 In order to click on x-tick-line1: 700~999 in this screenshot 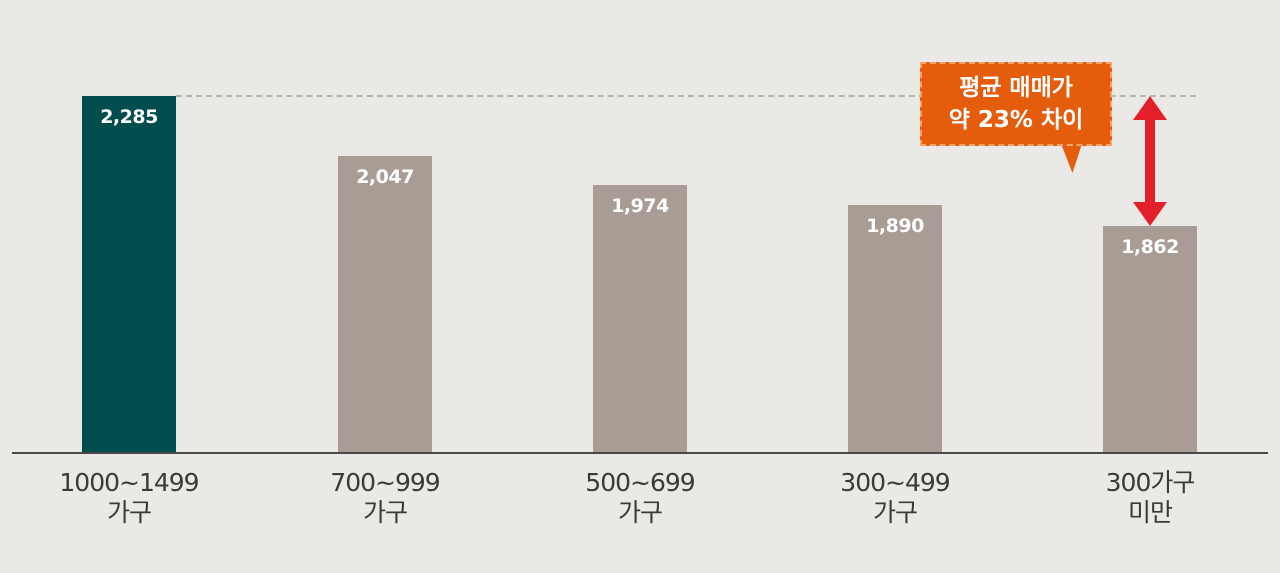, I will do `click(385, 482)`.